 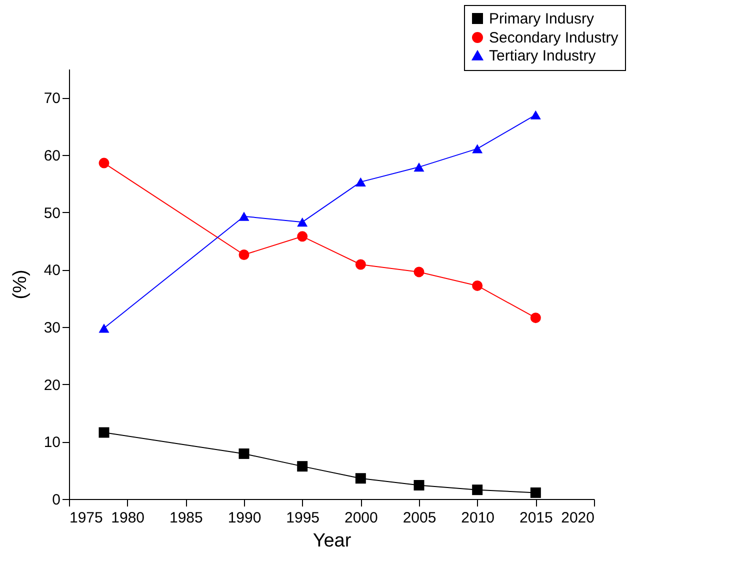 I want to click on x-tick-label: 2010, so click(x=478, y=518).